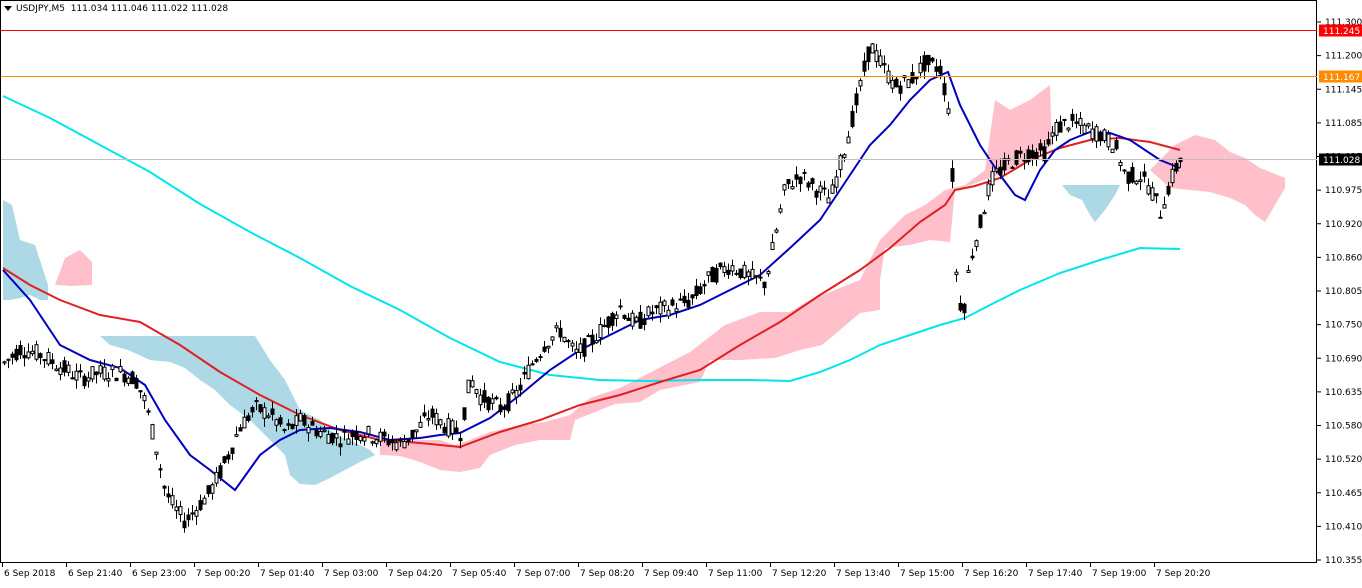  Describe the element at coordinates (1343, 292) in the screenshot. I see `price-tick-label: 110.805` at that location.